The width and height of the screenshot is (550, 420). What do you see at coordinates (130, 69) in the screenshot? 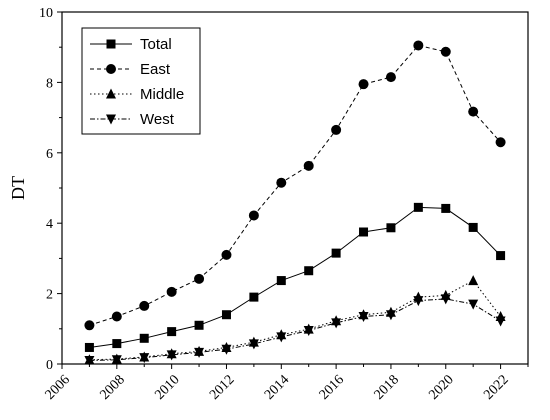
I see `legend-item-east: East` at bounding box center [130, 69].